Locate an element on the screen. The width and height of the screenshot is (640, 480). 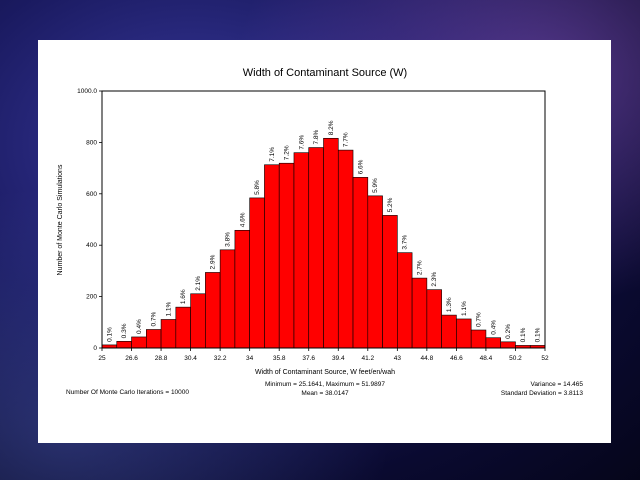
y-tick-label: 0 is located at coordinates (95, 348).